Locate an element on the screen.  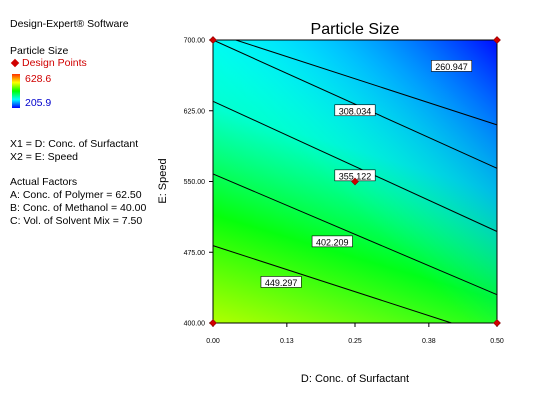
y-tick-label: 625.00 is located at coordinates (195, 111).